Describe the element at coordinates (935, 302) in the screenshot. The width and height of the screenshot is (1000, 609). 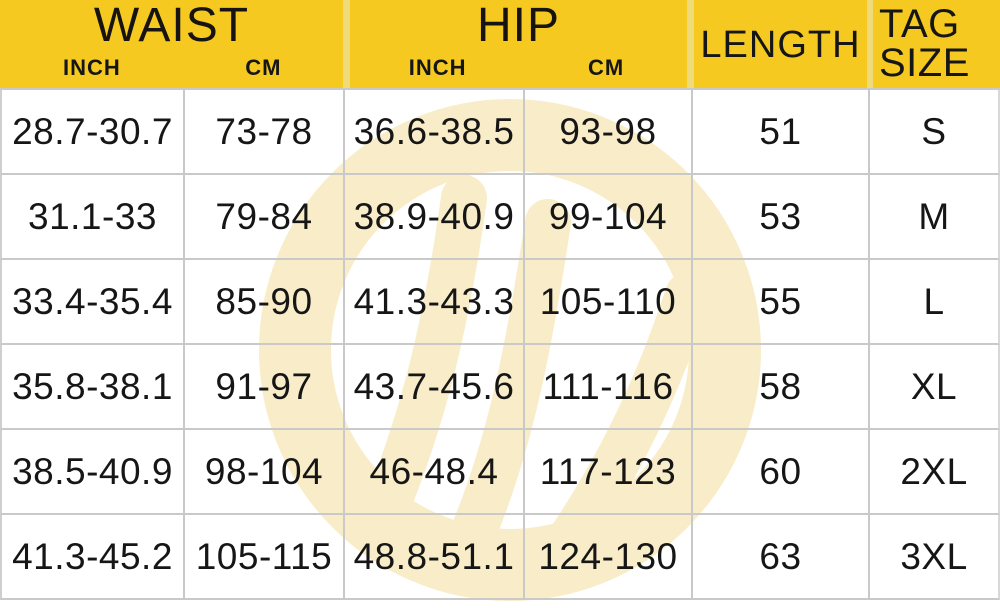
I see `cell-tag-size: L` at that location.